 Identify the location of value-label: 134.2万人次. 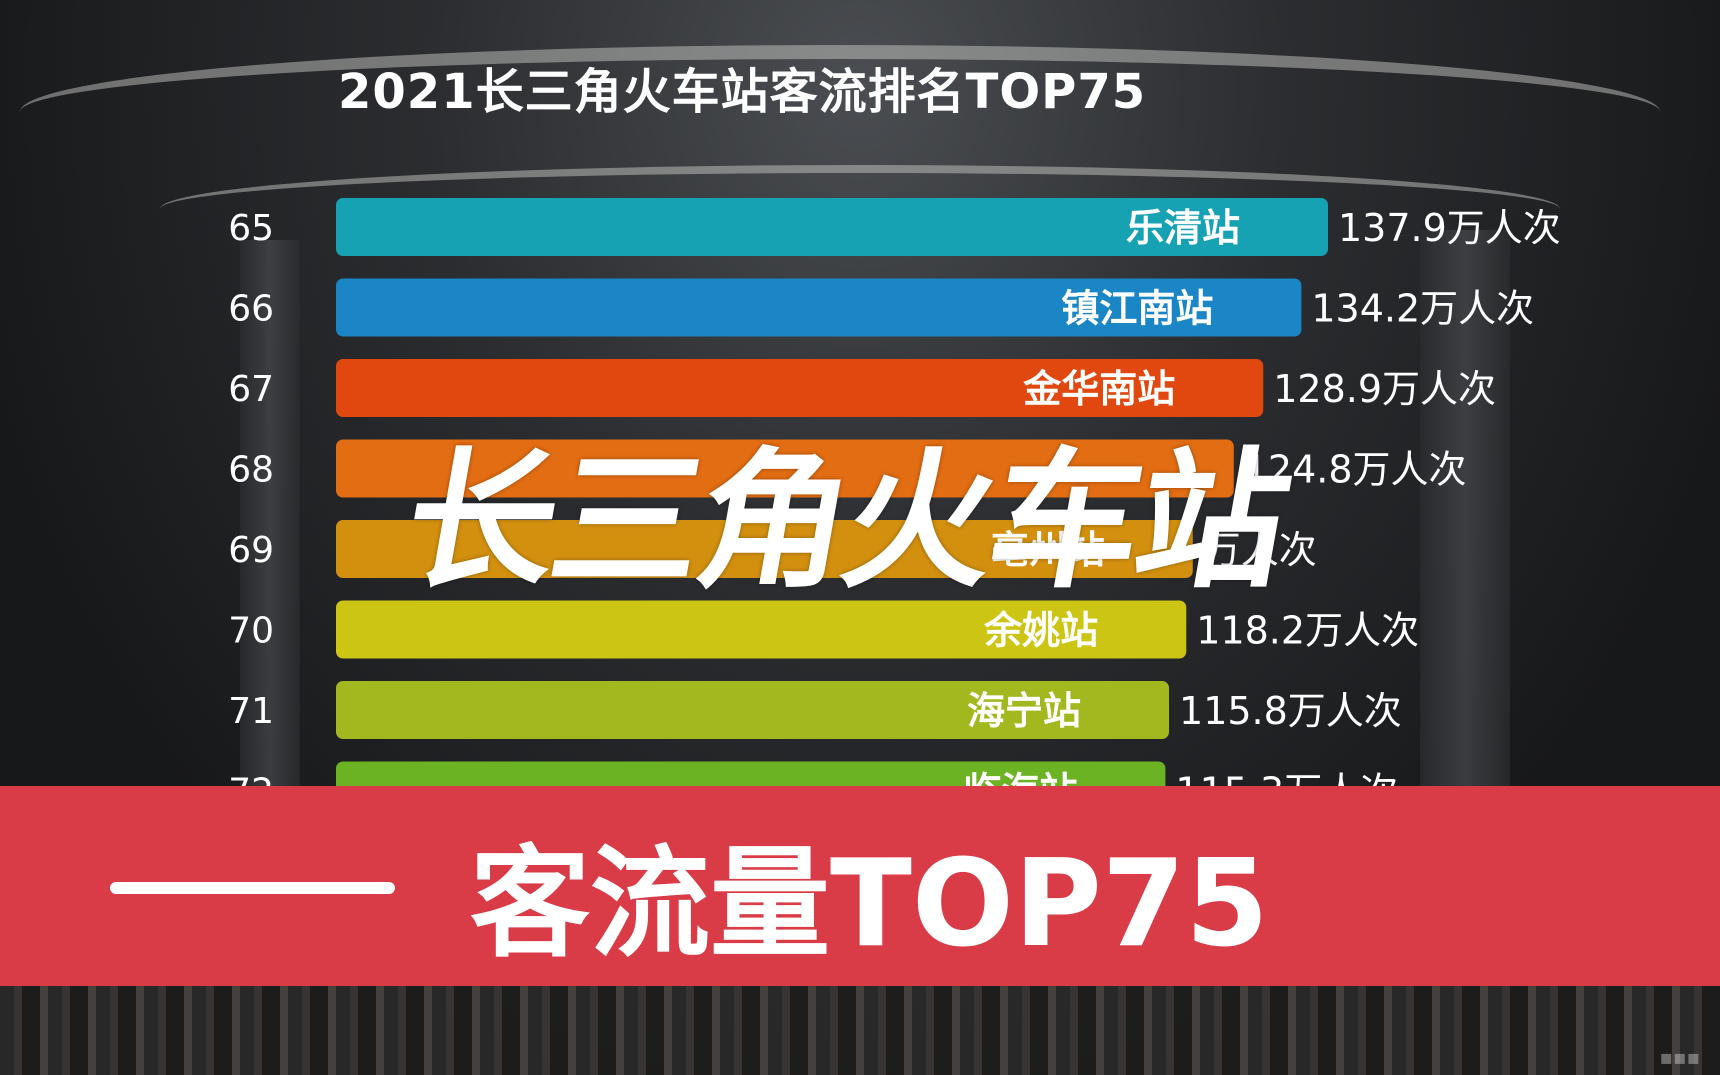
(1422, 309).